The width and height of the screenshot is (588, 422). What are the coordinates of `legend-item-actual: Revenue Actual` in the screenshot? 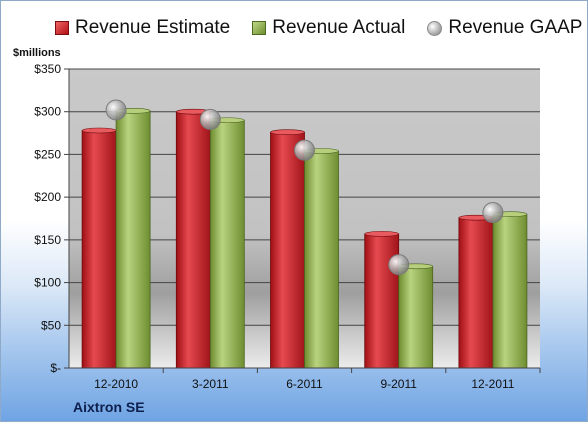 It's located at (328, 28).